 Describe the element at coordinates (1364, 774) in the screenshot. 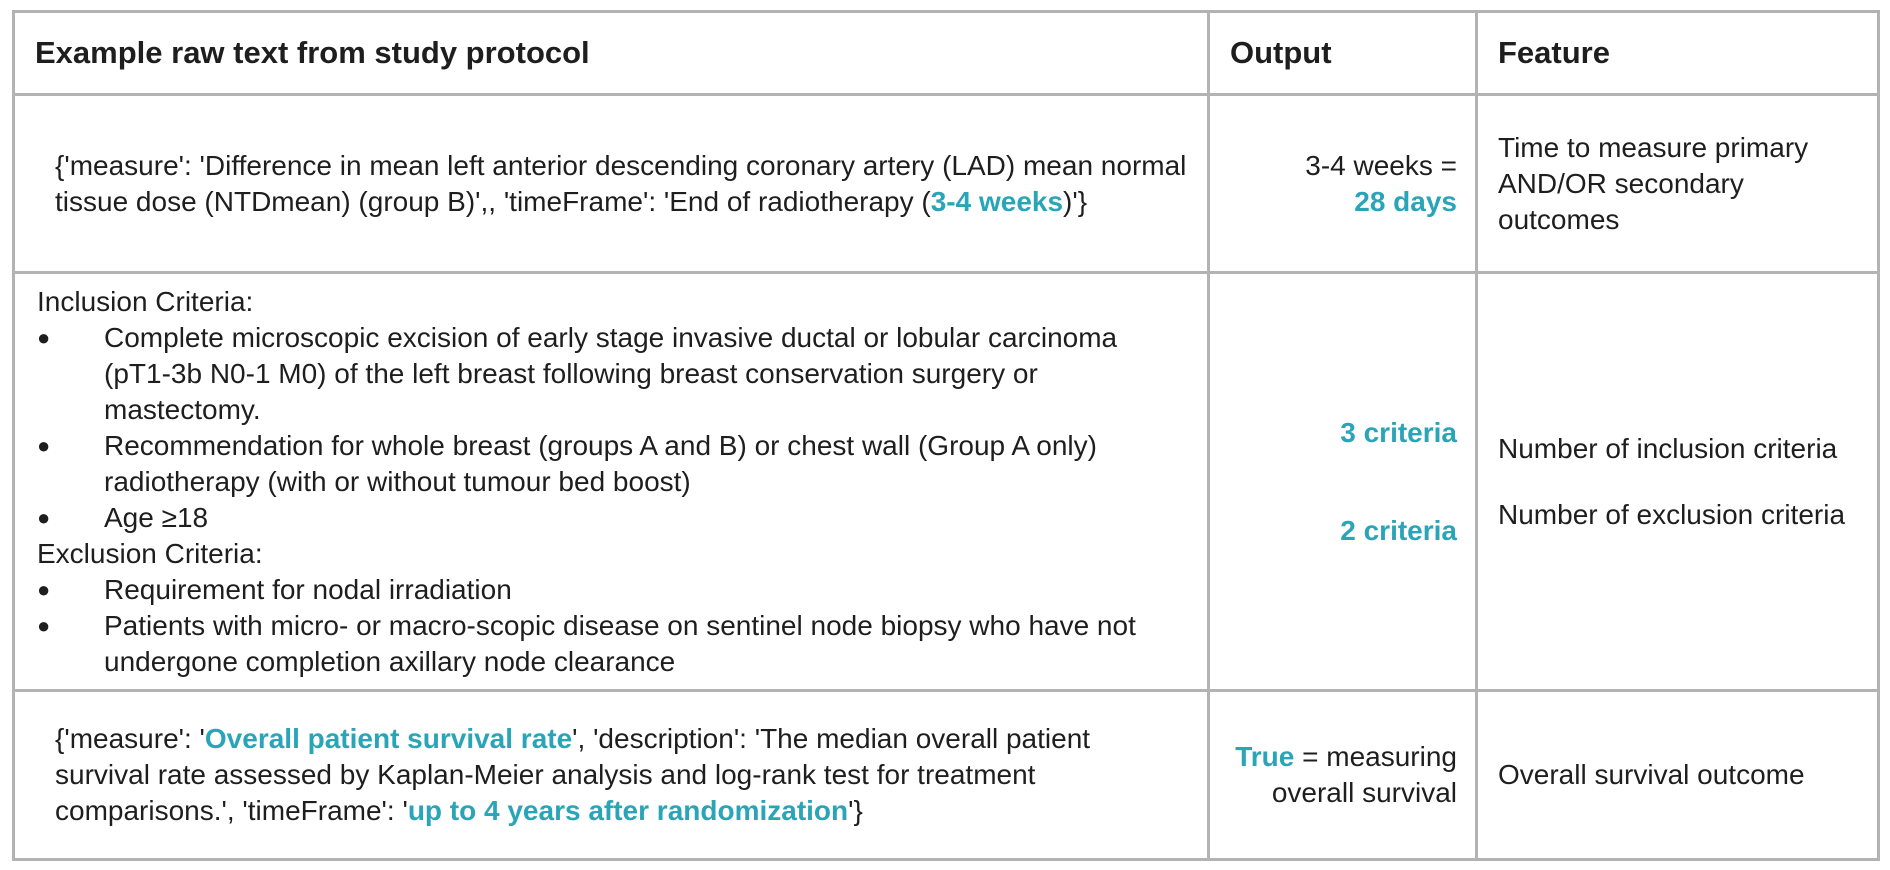

I see `output-text: = measuring overall survival` at that location.